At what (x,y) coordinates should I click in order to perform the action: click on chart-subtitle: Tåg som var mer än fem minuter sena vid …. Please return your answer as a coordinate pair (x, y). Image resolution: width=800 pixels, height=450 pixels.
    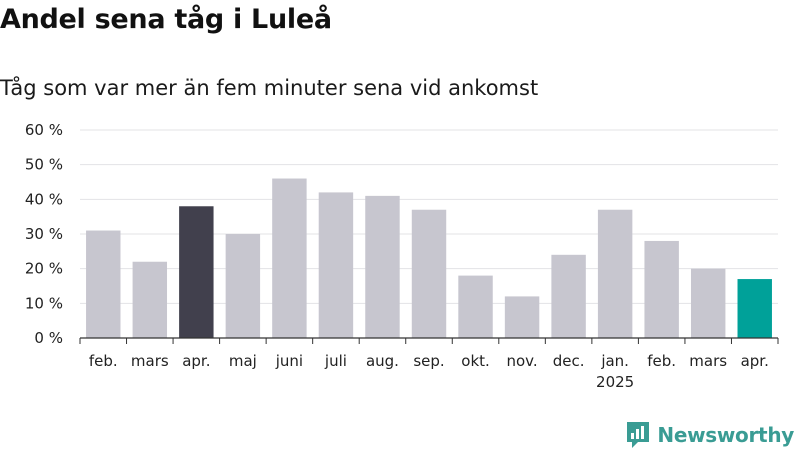
    Looking at the image, I should click on (269, 88).